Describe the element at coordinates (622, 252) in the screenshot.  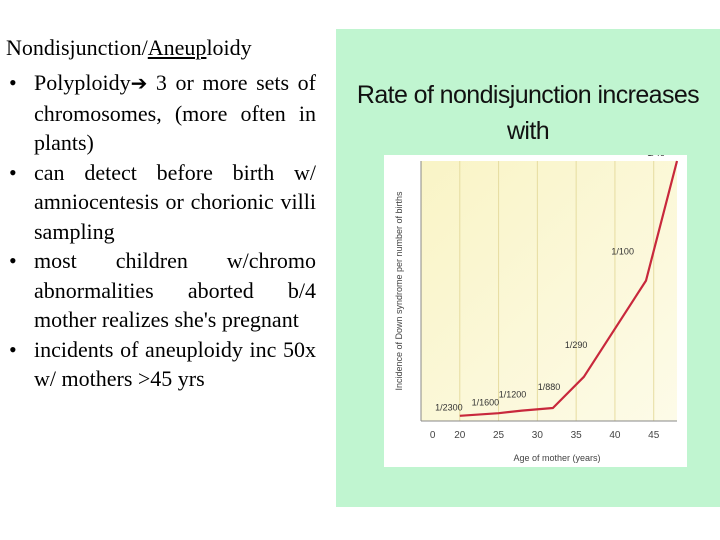
I see `data-label: 1/100` at that location.